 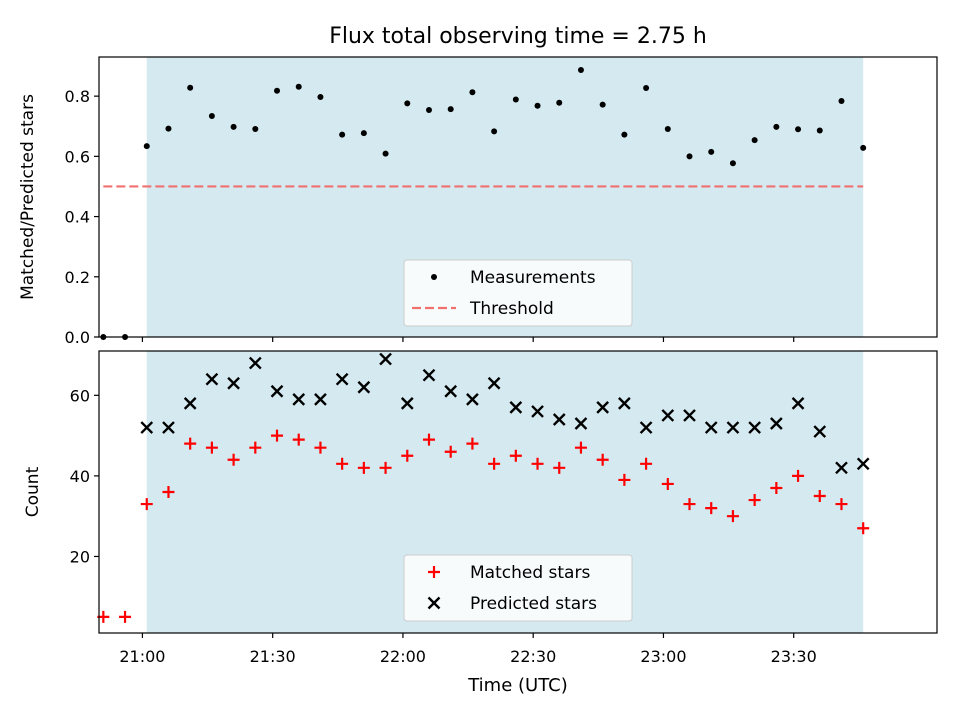 I want to click on legend-label: Measurements, so click(x=533, y=278).